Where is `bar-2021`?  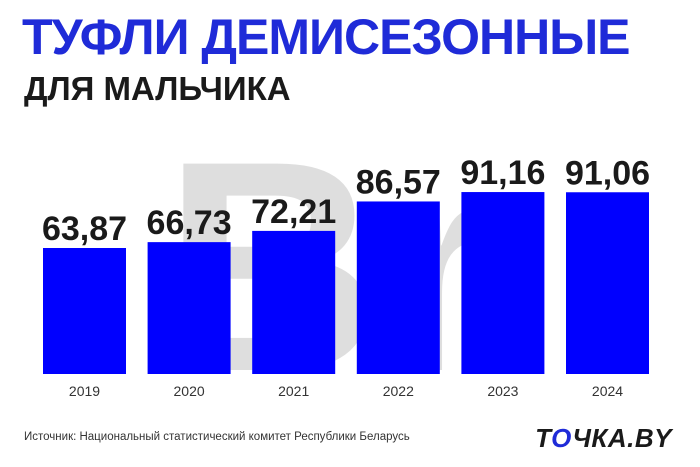
bar-2021 is located at coordinates (294, 302).